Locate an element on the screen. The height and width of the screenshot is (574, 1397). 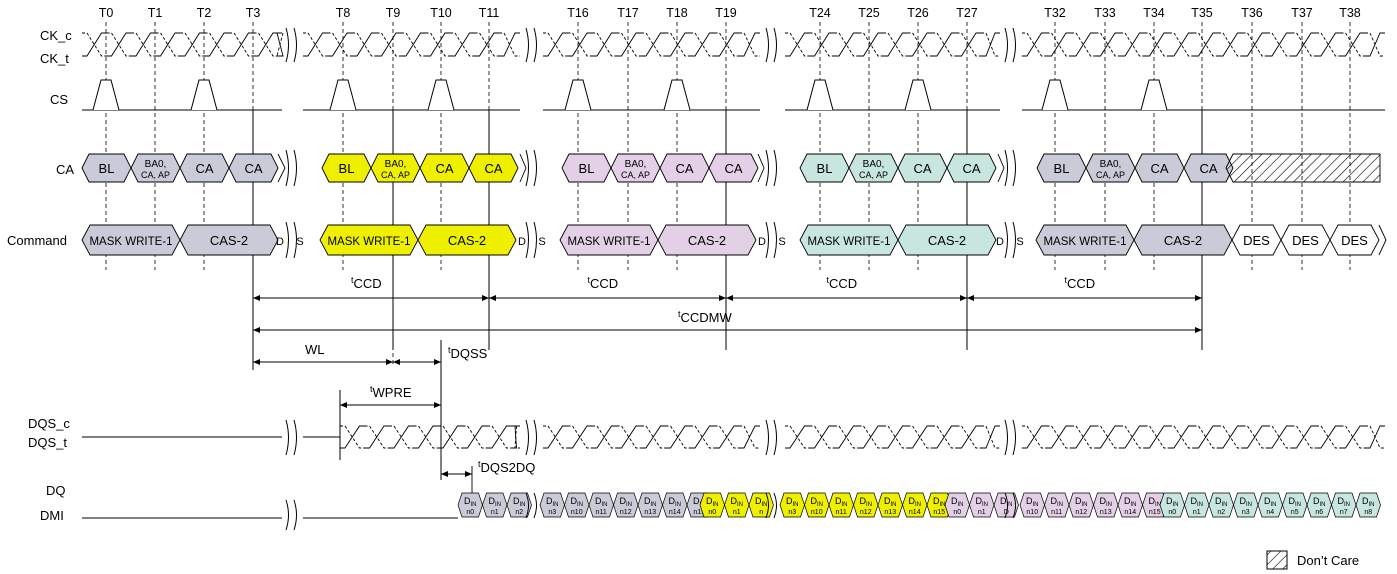
cs-waveform is located at coordinates (733, 95).